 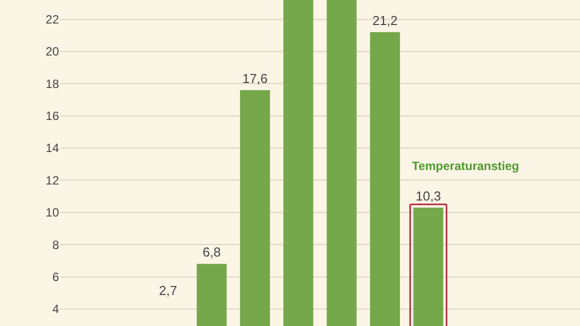 What do you see at coordinates (53, 83) in the screenshot?
I see `y-tick-label: 18` at bounding box center [53, 83].